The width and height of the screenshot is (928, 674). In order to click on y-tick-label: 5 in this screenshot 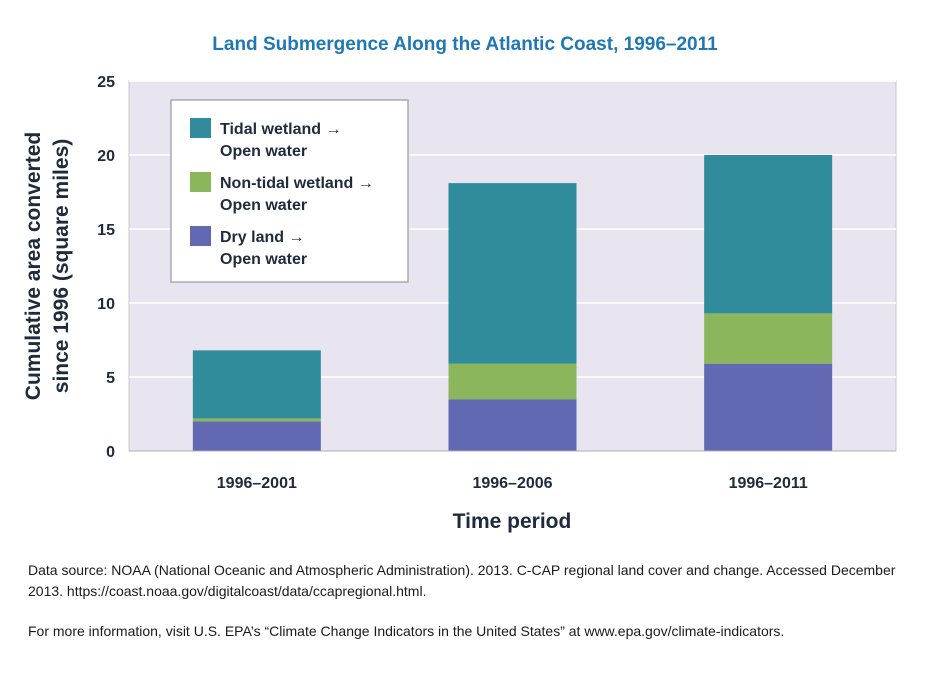, I will do `click(110, 378)`.